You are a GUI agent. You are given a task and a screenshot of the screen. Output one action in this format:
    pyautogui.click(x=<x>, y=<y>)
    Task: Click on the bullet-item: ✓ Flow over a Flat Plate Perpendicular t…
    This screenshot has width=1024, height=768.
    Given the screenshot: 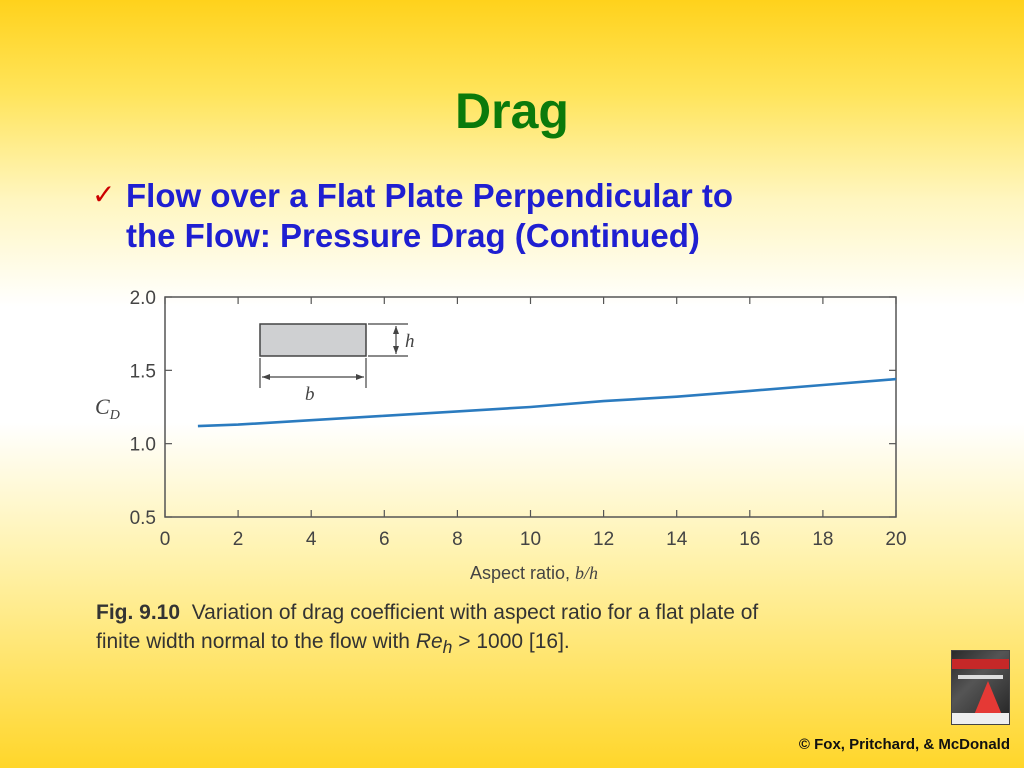 What is the action you would take?
    pyautogui.click(x=492, y=216)
    